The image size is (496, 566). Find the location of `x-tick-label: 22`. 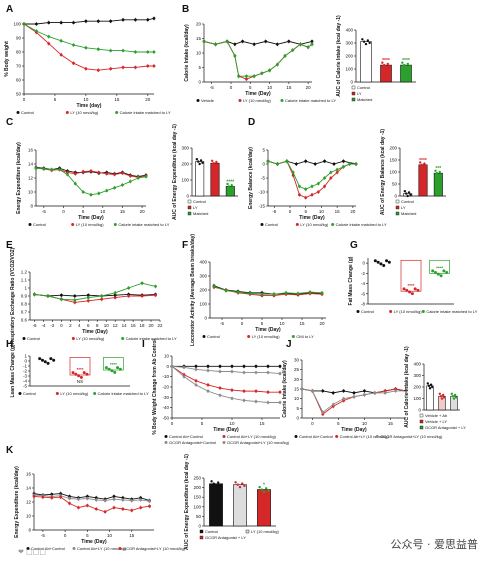

x-tick-label: 22 is located at coordinates (160, 325).